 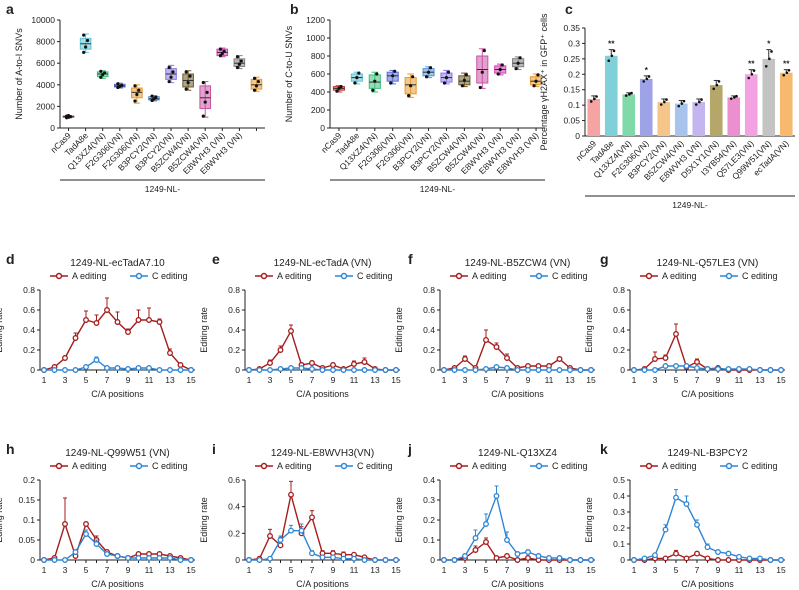 What do you see at coordinates (396, 380) in the screenshot?
I see `x-tick-label: 15` at bounding box center [396, 380].